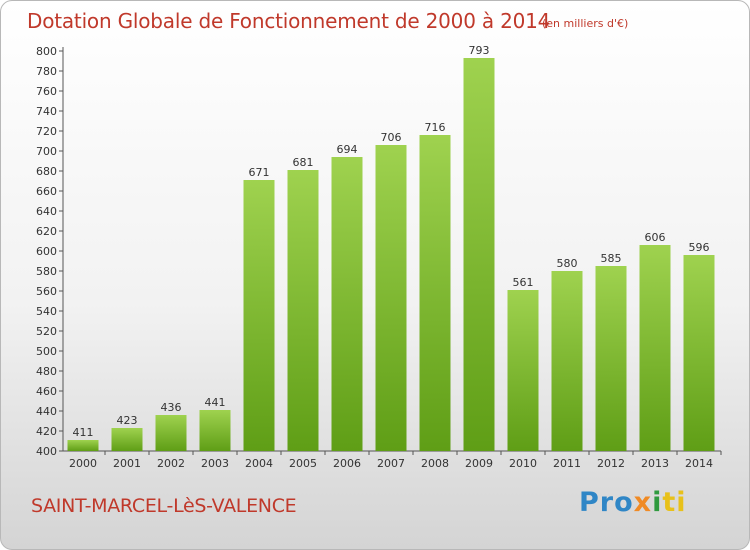  I want to click on y-tick-label: 520, so click(46, 331).